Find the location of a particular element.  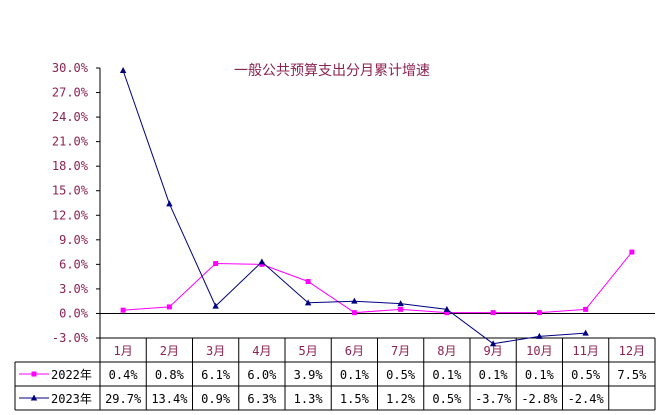

x-category-label: 3月 is located at coordinates (215, 351).